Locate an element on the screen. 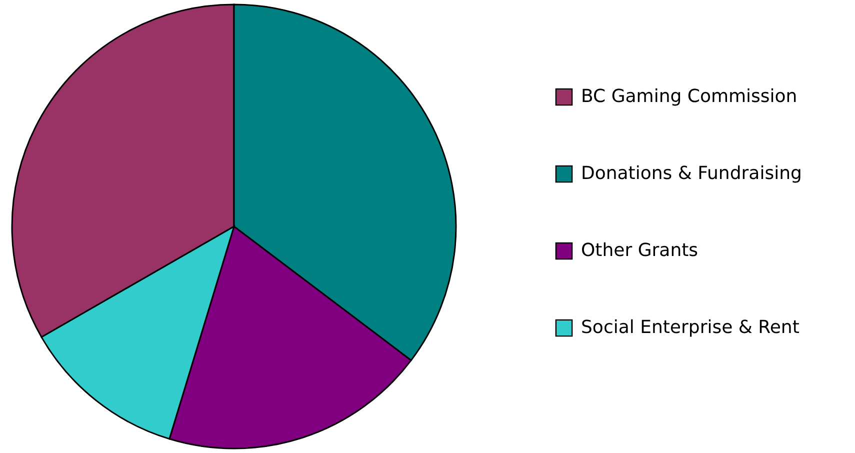 The width and height of the screenshot is (855, 453). legend-label: BC Gaming Commission is located at coordinates (689, 96).